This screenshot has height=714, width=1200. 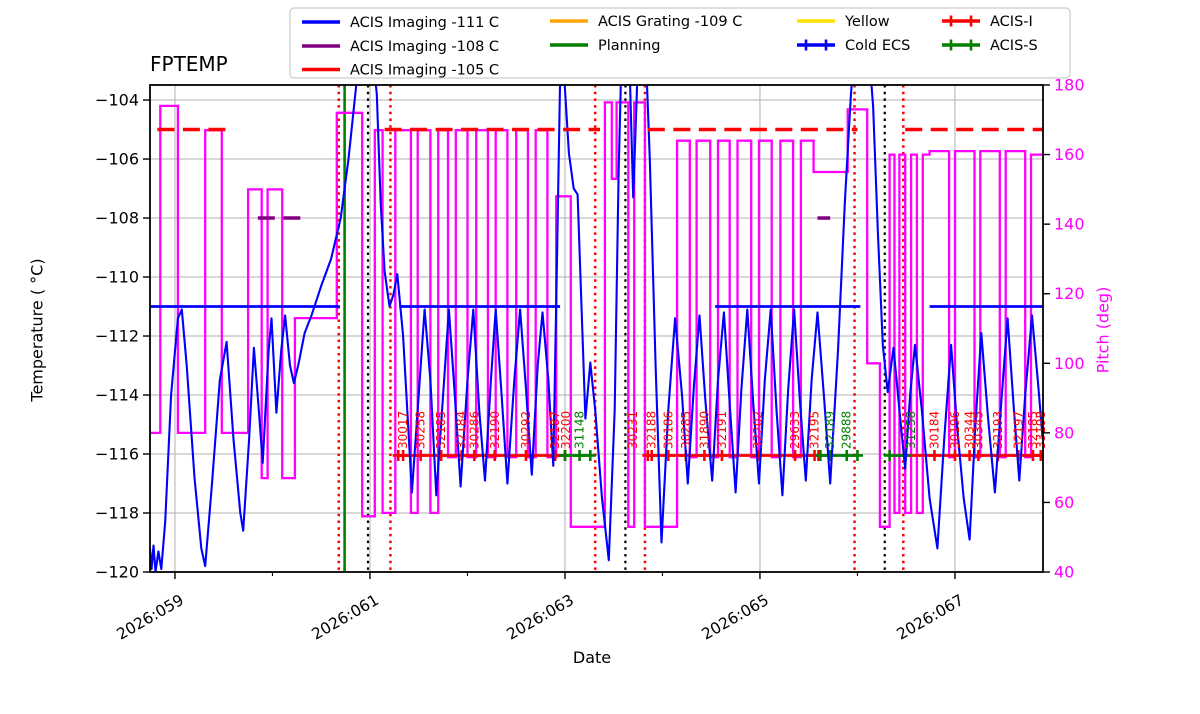 What do you see at coordinates (189, 64) in the screenshot?
I see `chart-title: FPTEMP` at bounding box center [189, 64].